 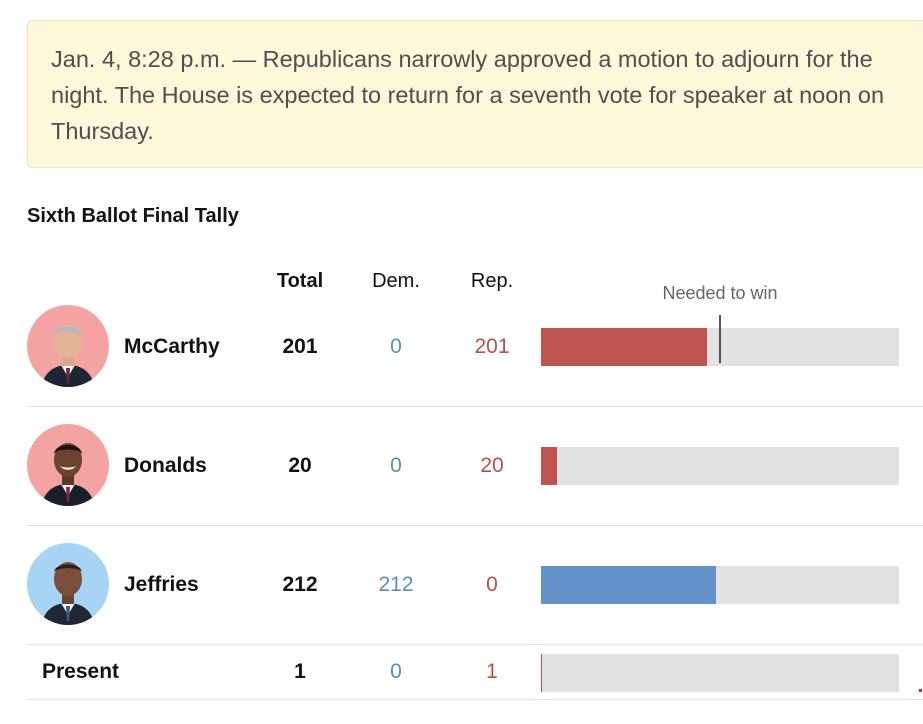 What do you see at coordinates (300, 671) in the screenshot?
I see `total-votes: 1` at bounding box center [300, 671].